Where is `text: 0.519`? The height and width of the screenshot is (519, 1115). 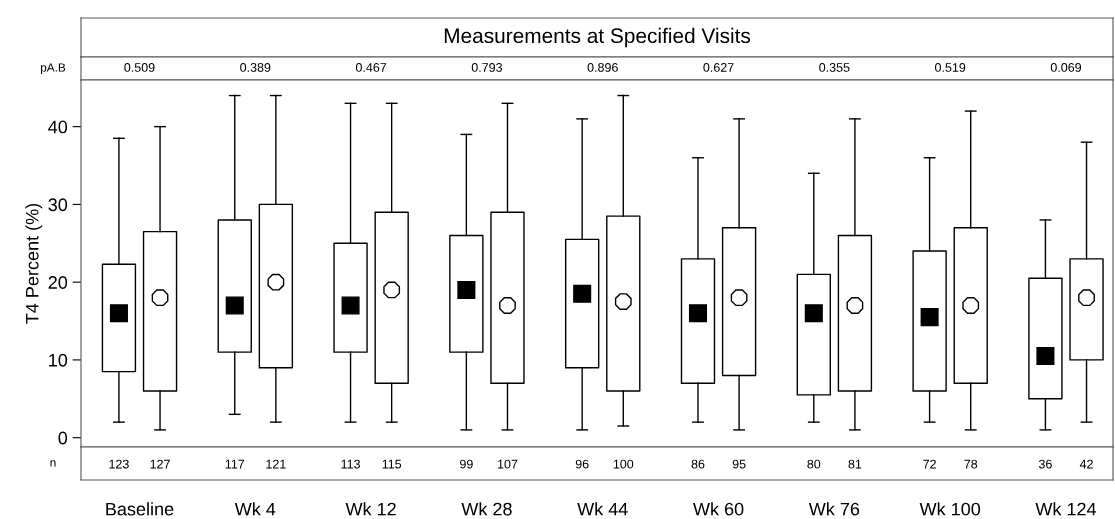
text: 0.519 is located at coordinates (950, 67).